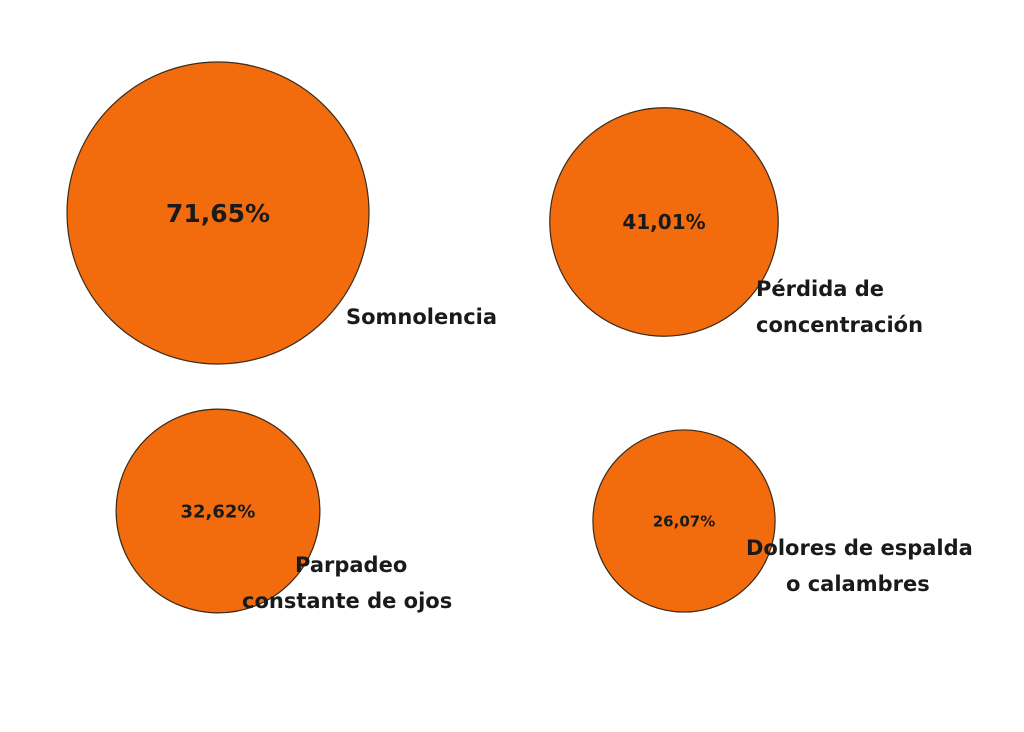 The height and width of the screenshot is (732, 1024). I want to click on bubble-category-label: concentración, so click(839, 325).